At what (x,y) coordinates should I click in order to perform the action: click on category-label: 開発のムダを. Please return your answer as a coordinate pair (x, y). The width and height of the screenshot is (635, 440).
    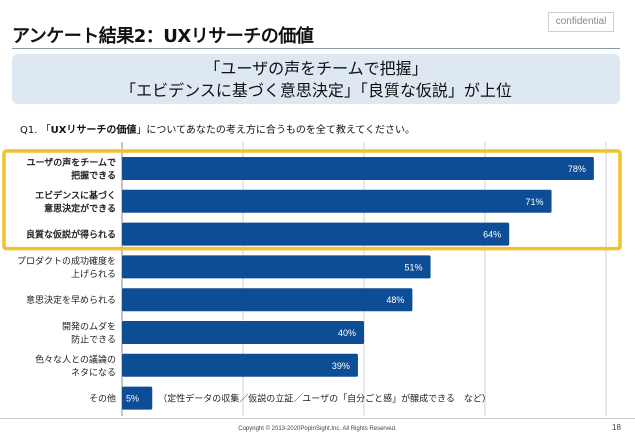
    Looking at the image, I should click on (89, 327).